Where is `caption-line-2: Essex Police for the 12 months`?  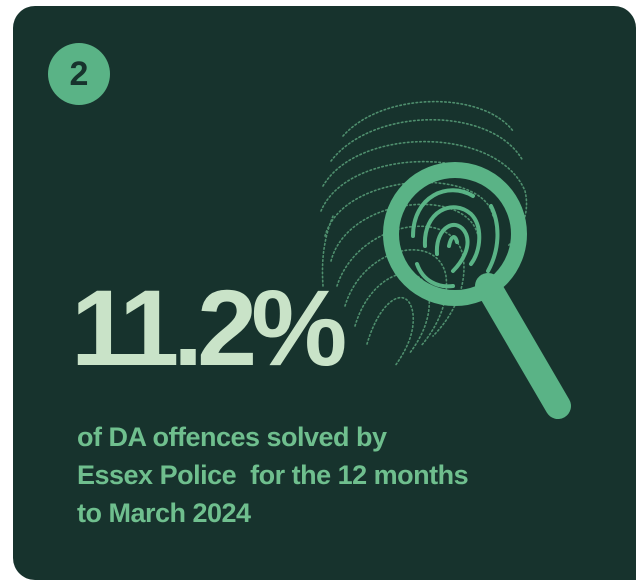
caption-line-2: Essex Police for the 12 months is located at coordinates (273, 475).